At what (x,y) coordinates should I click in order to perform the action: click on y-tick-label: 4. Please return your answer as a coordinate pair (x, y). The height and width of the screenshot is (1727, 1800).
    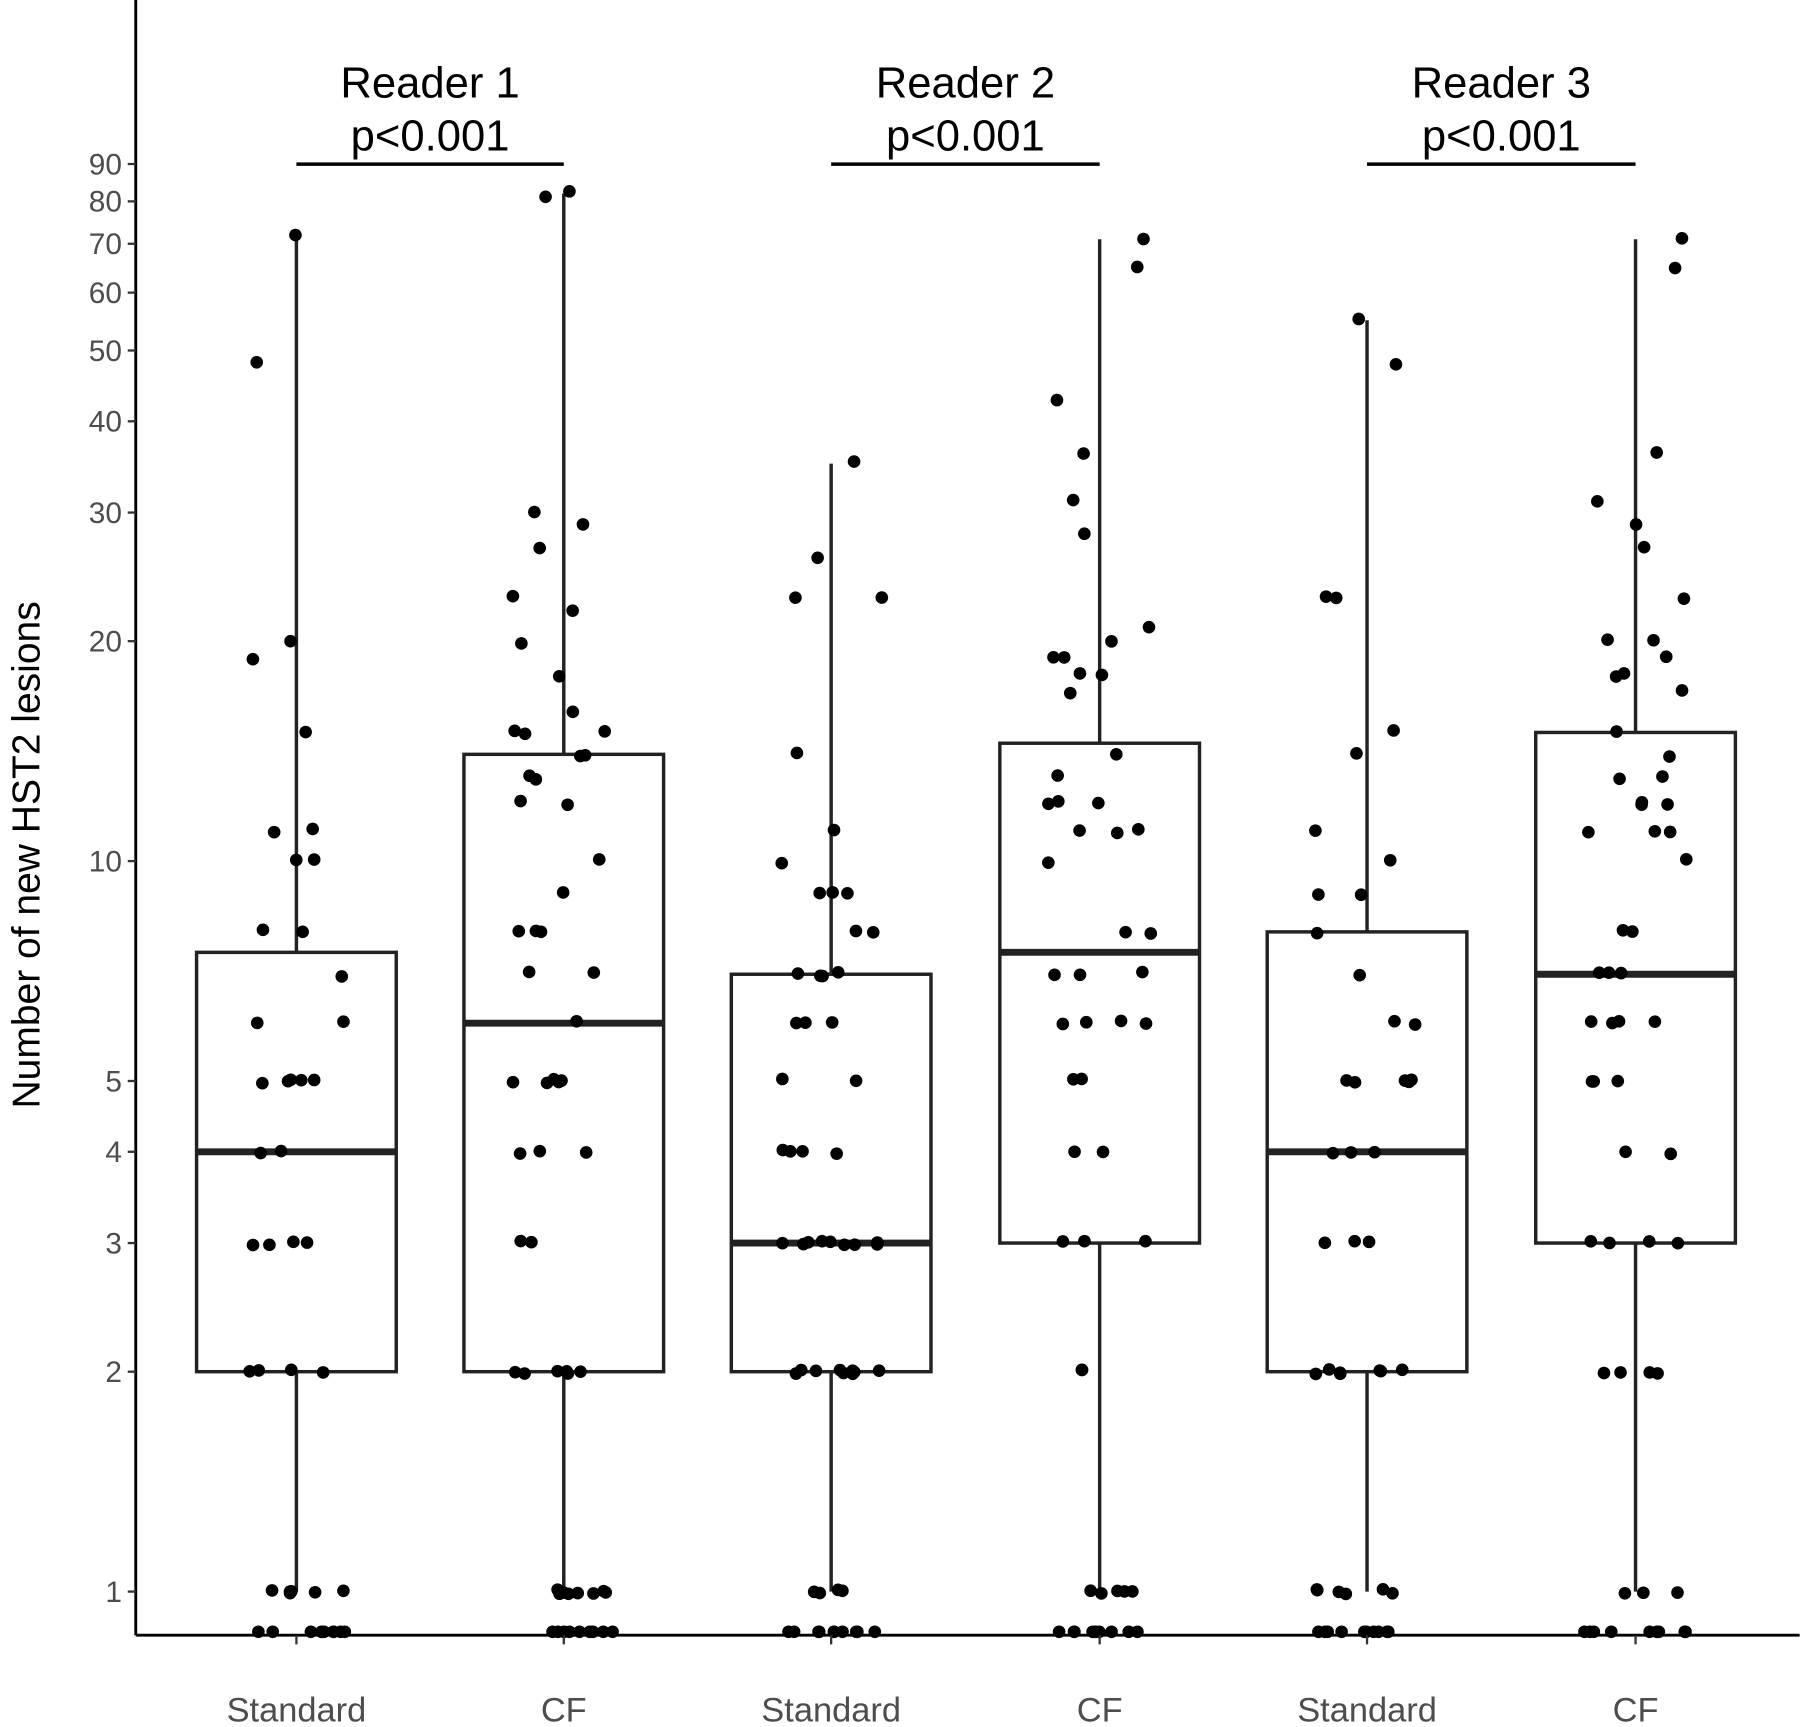
    Looking at the image, I should click on (113, 1152).